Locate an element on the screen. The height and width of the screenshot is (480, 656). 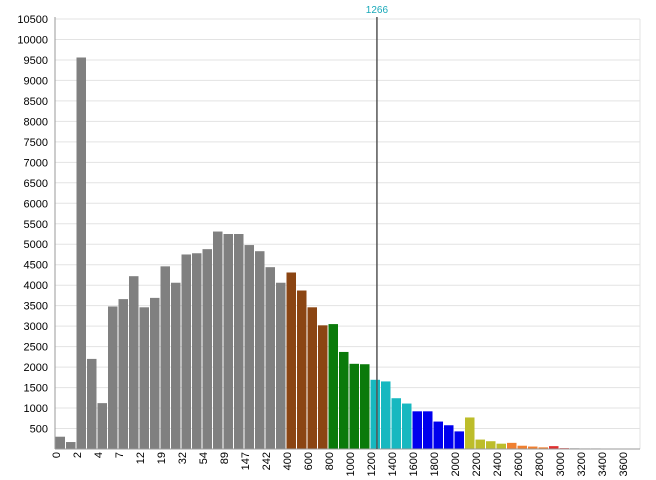
y-tick-label-6: 3500 is located at coordinates (36, 307).